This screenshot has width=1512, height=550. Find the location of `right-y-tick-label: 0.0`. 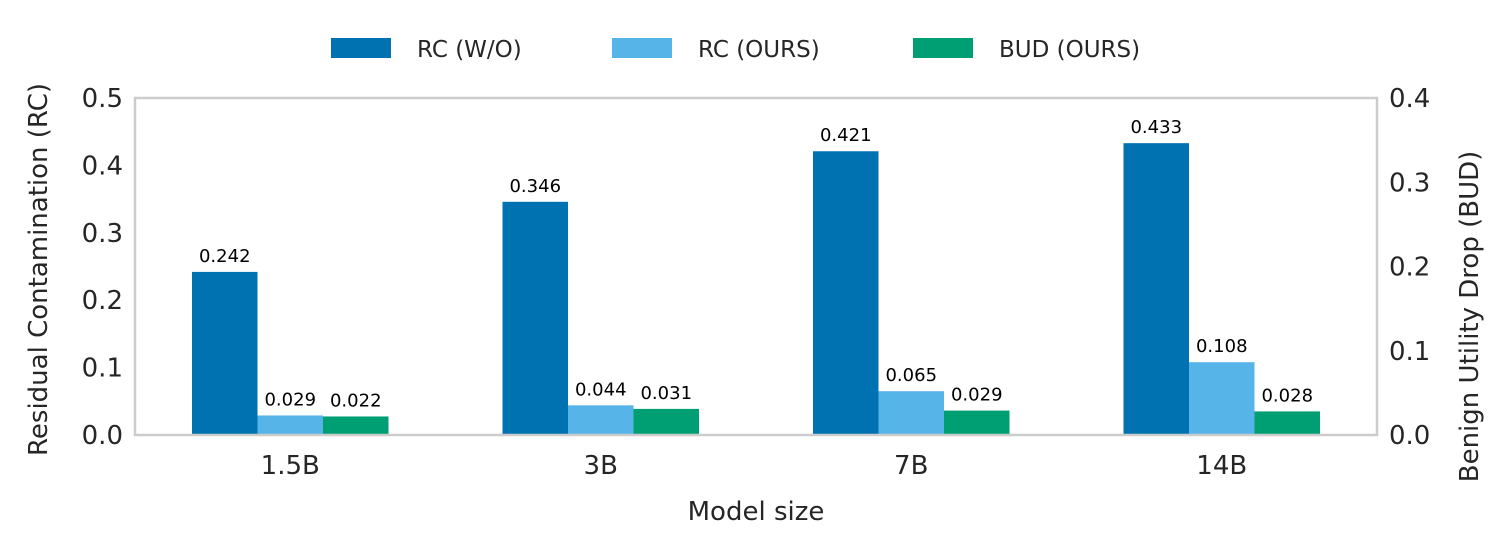

right-y-tick-label: 0.0 is located at coordinates (1409, 436).